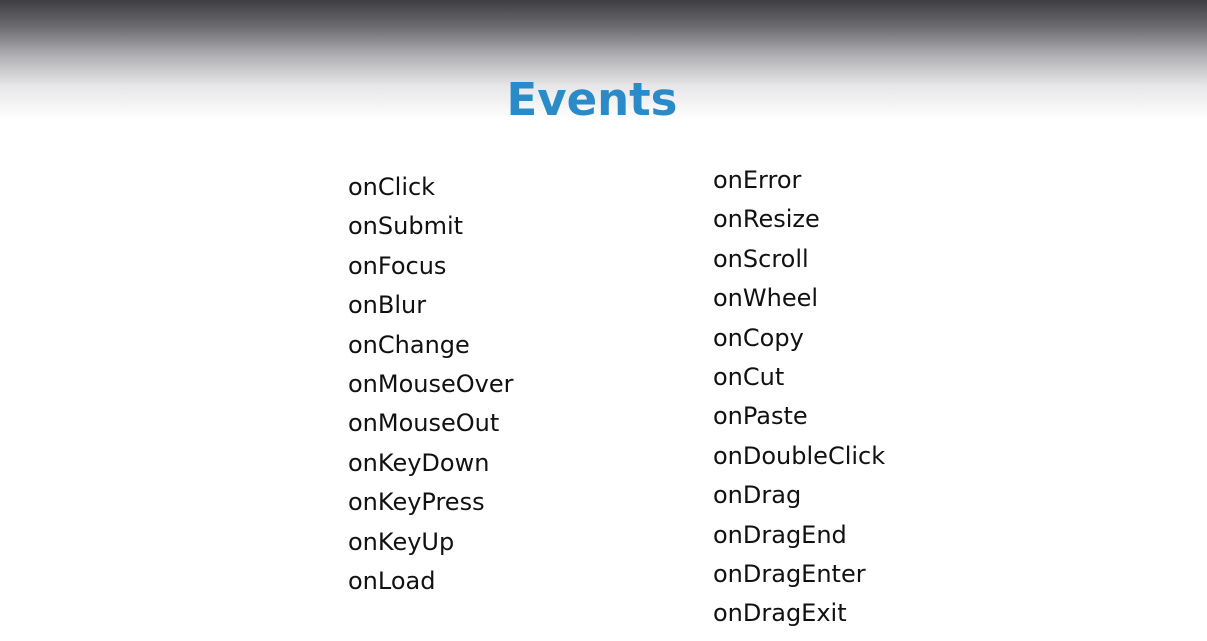 This screenshot has height=641, width=1207. What do you see at coordinates (780, 613) in the screenshot?
I see `event-item: onDragExit` at bounding box center [780, 613].